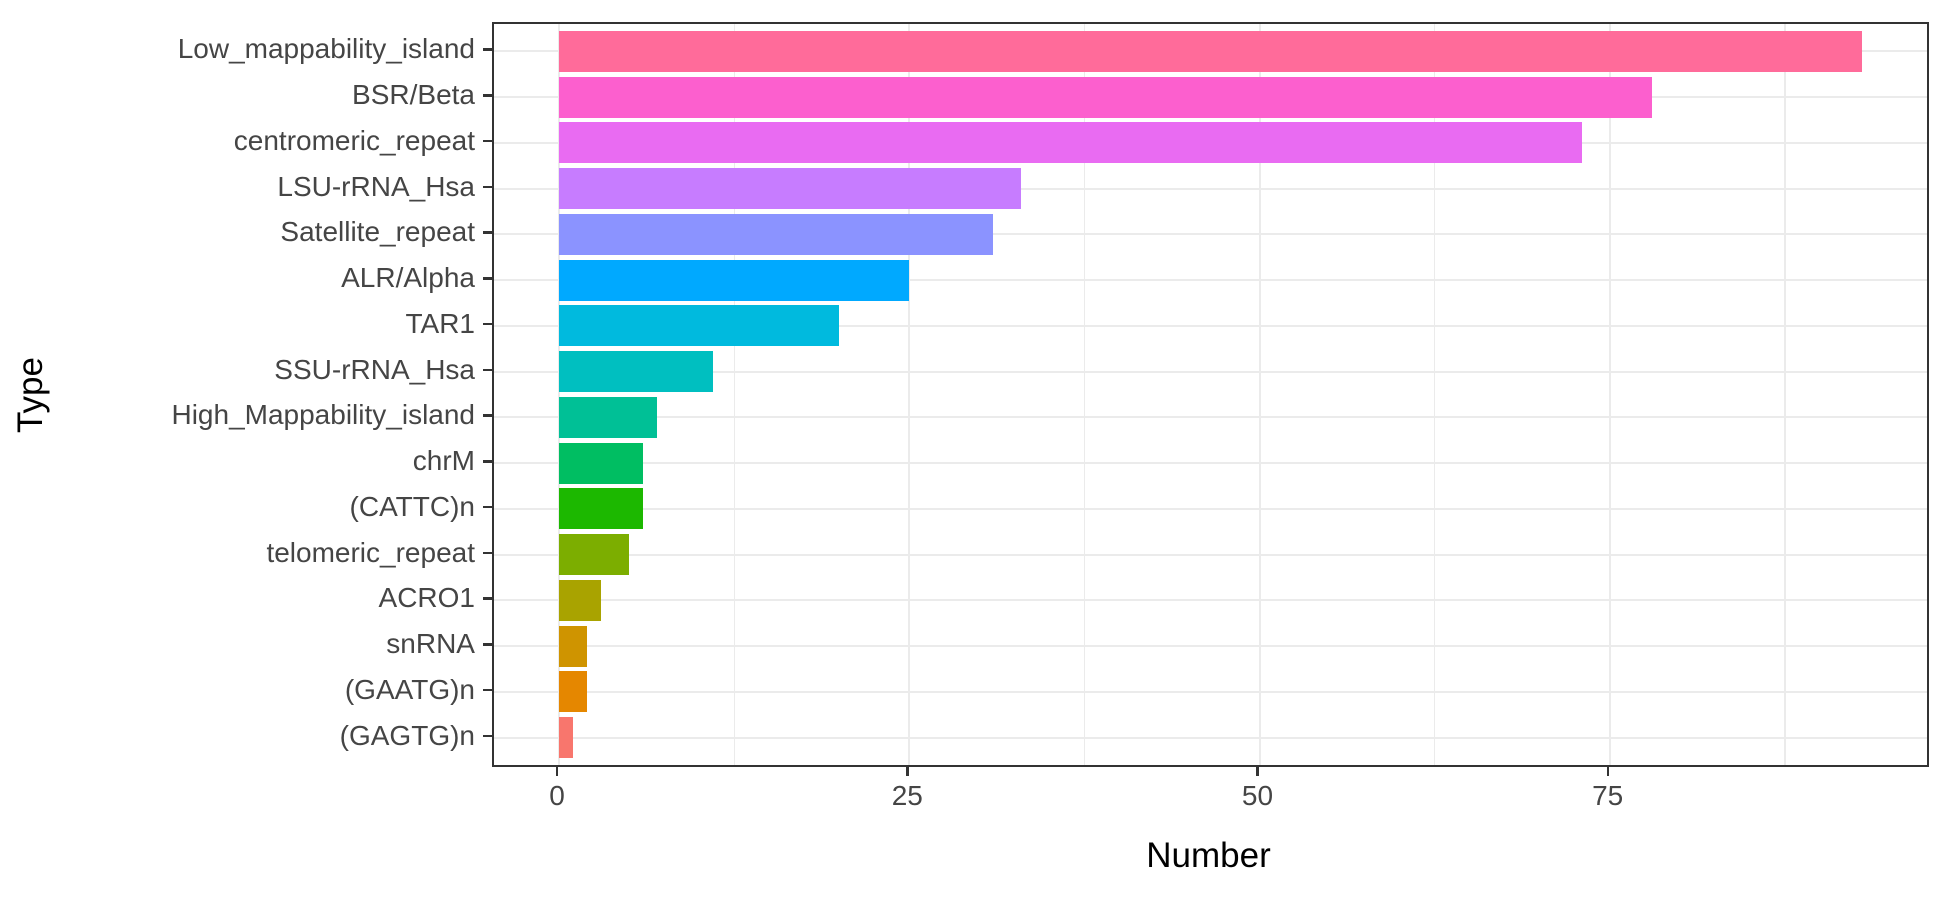 The image size is (1950, 900). Describe the element at coordinates (1210, 280) in the screenshot. I see `gridline-h-alr-alpha` at that location.